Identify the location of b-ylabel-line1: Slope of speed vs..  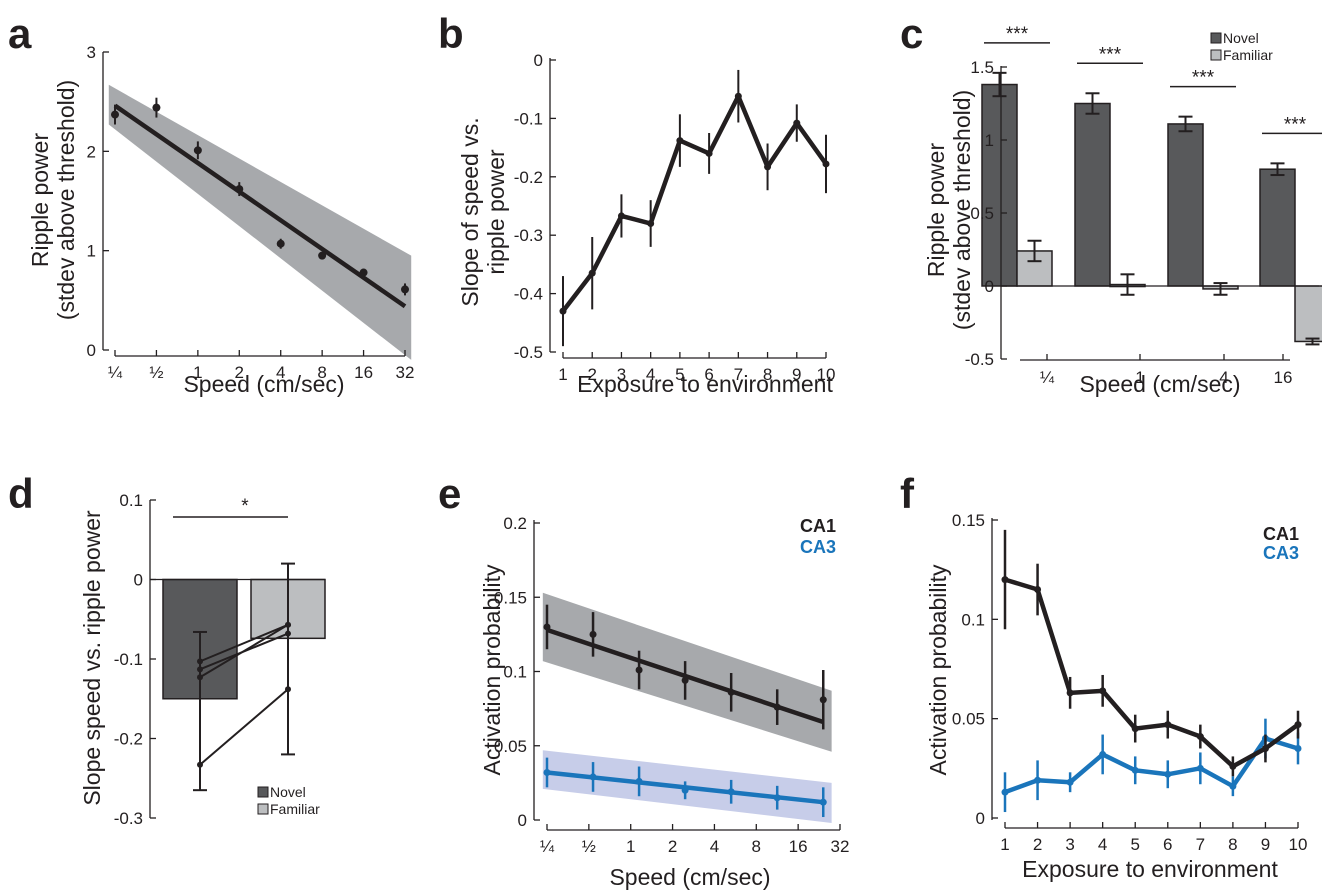
(470, 211).